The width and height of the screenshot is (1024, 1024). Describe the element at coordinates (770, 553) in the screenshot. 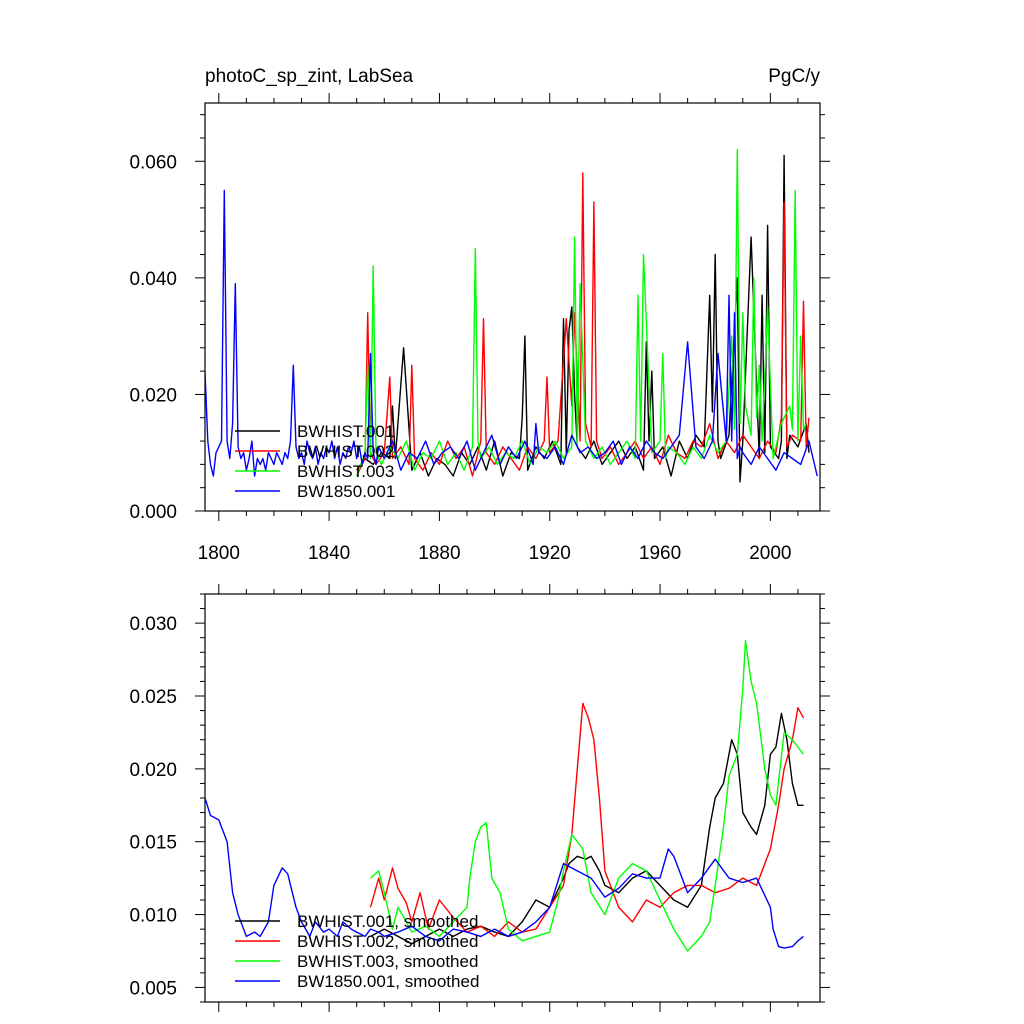

I see `x-tick-label: 2000` at that location.